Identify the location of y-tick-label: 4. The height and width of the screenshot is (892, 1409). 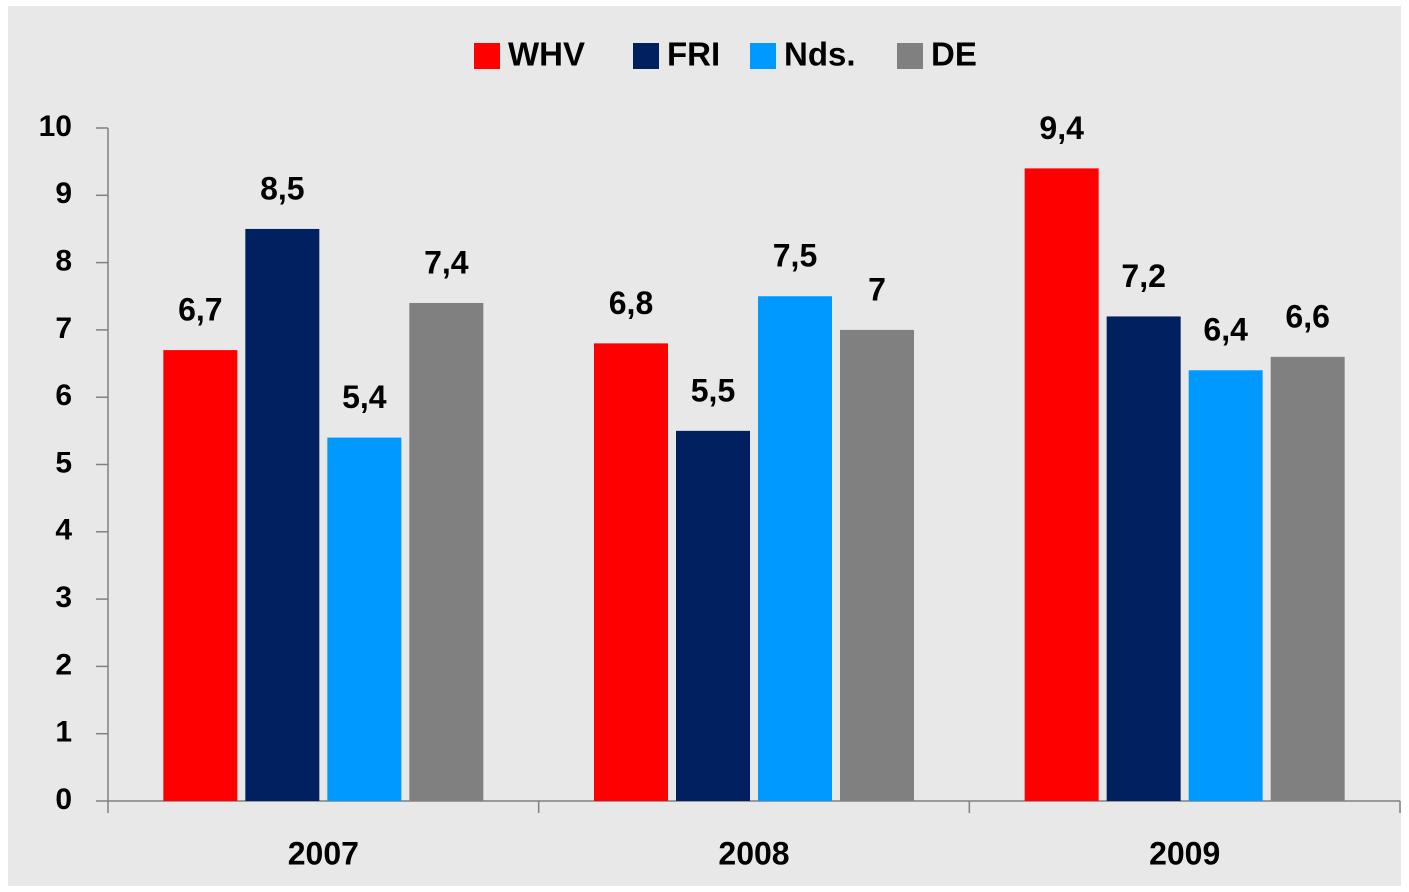
(63, 530).